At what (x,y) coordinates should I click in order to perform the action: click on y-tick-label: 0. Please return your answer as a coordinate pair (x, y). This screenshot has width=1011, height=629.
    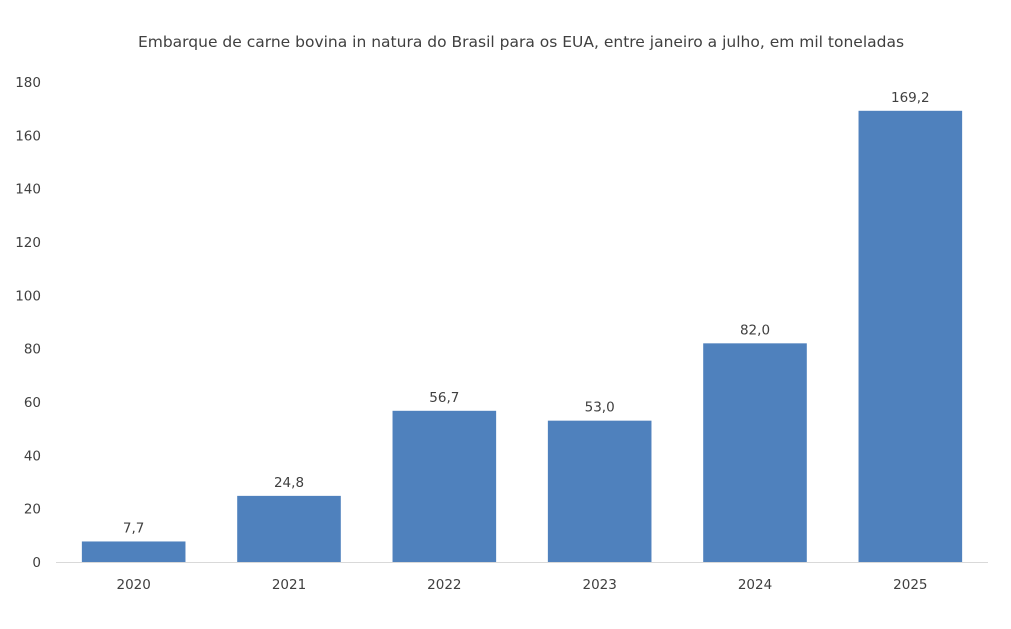
    Looking at the image, I should click on (36, 563).